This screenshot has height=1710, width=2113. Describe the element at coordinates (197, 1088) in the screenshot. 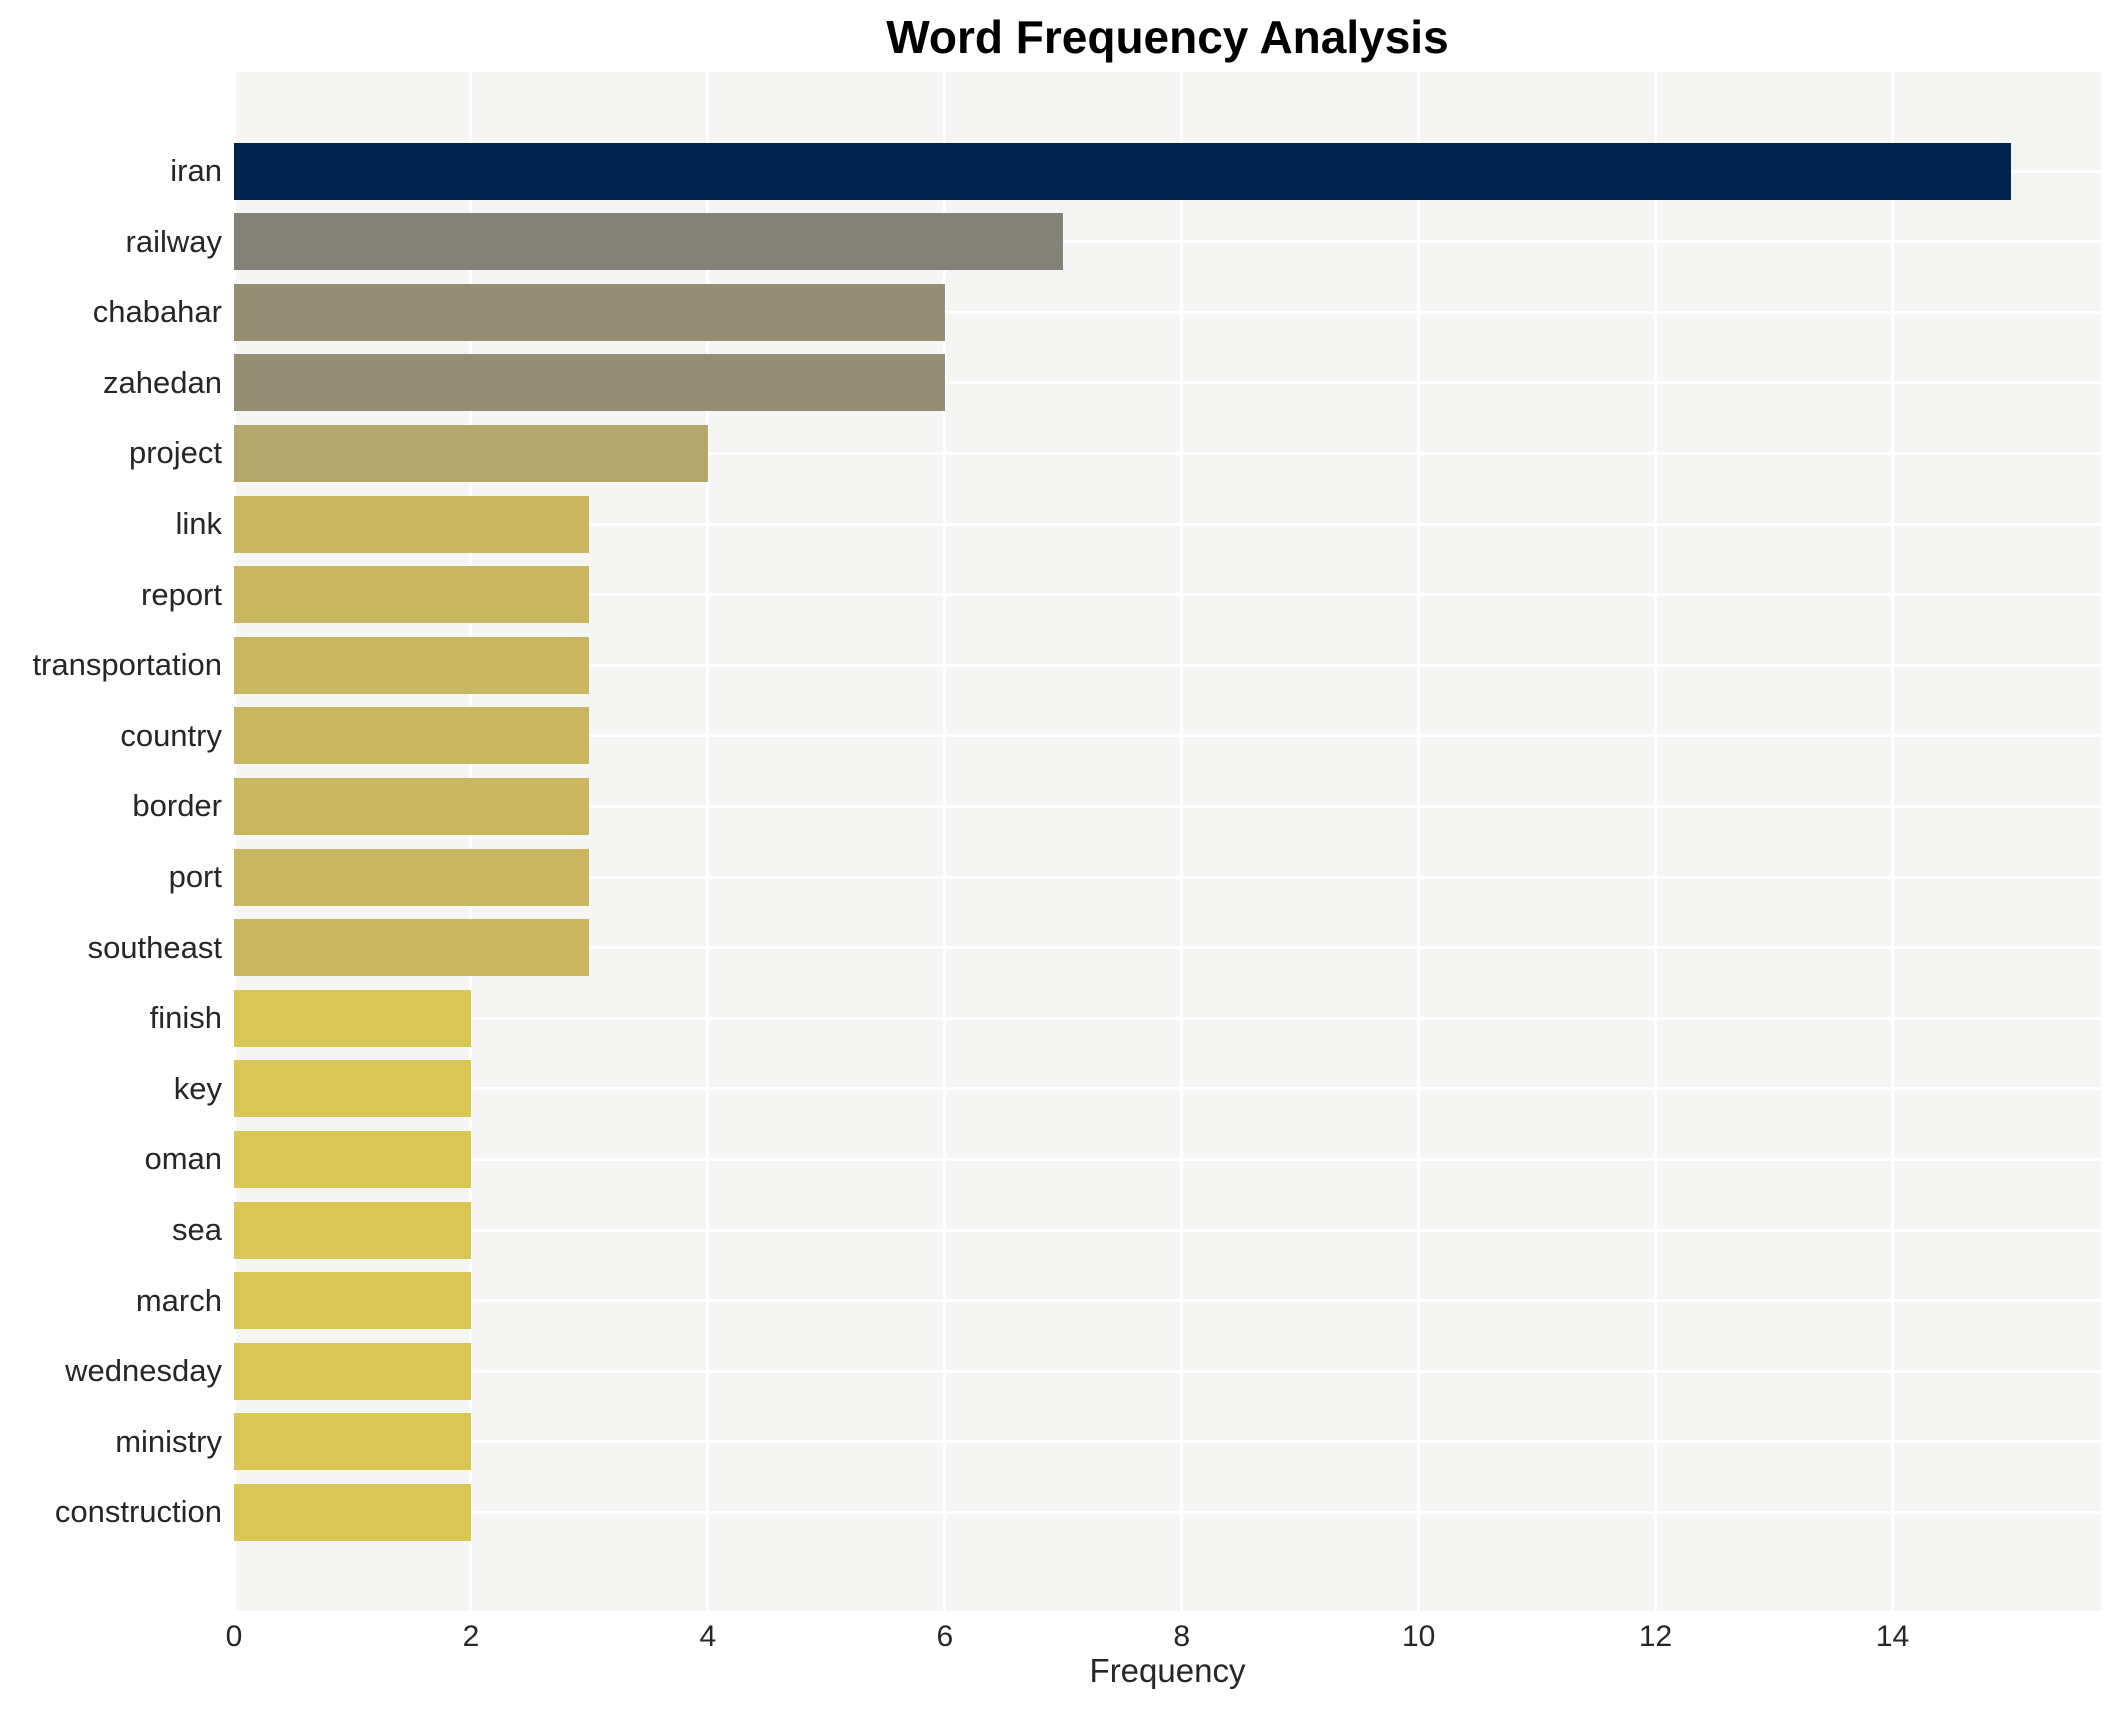

I see `y-tick-label-key: key` at that location.